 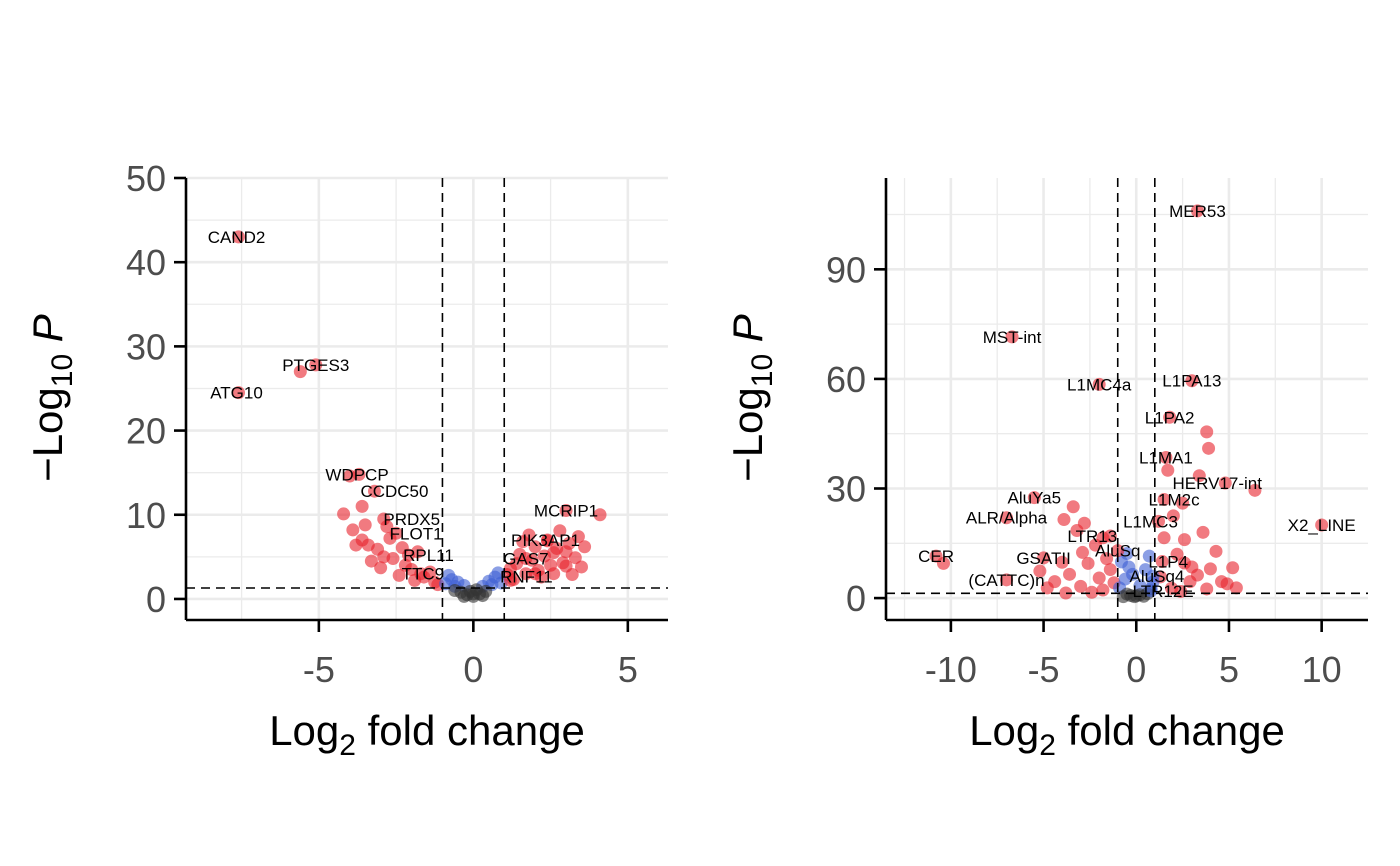 I want to click on left-point-label: RNF11, so click(x=526, y=576).